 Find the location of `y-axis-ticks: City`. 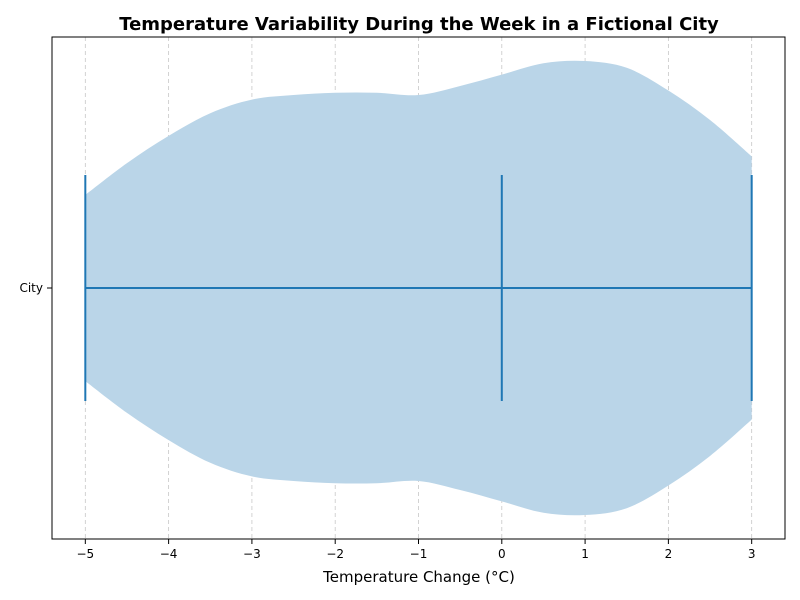

y-axis-ticks: City is located at coordinates (35, 288).